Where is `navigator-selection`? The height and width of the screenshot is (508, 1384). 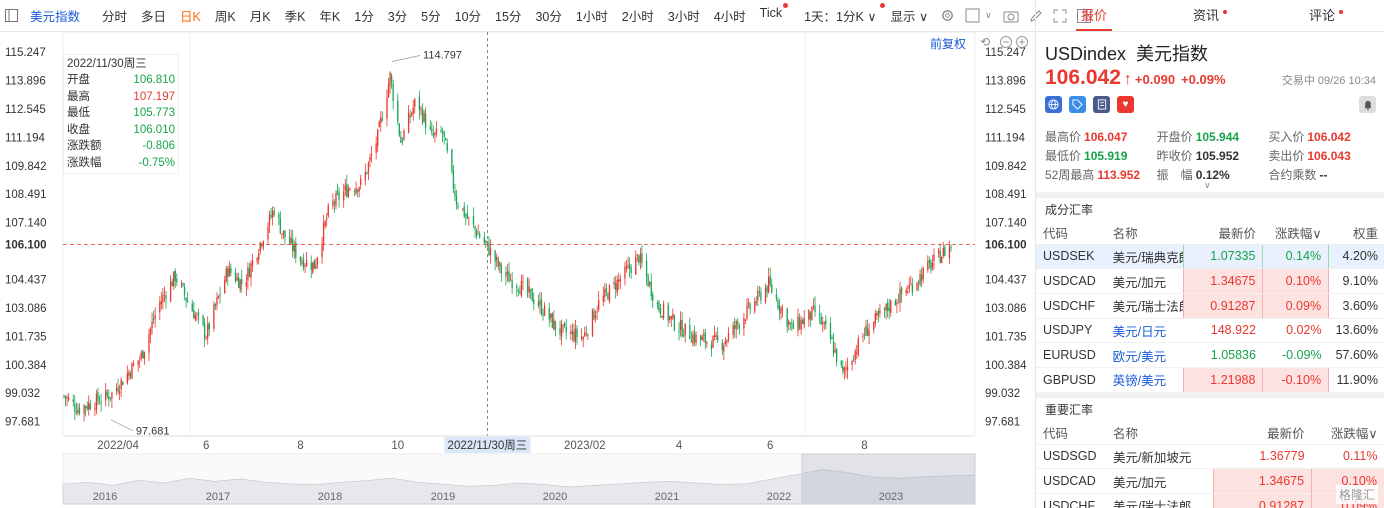 navigator-selection is located at coordinates (888, 479).